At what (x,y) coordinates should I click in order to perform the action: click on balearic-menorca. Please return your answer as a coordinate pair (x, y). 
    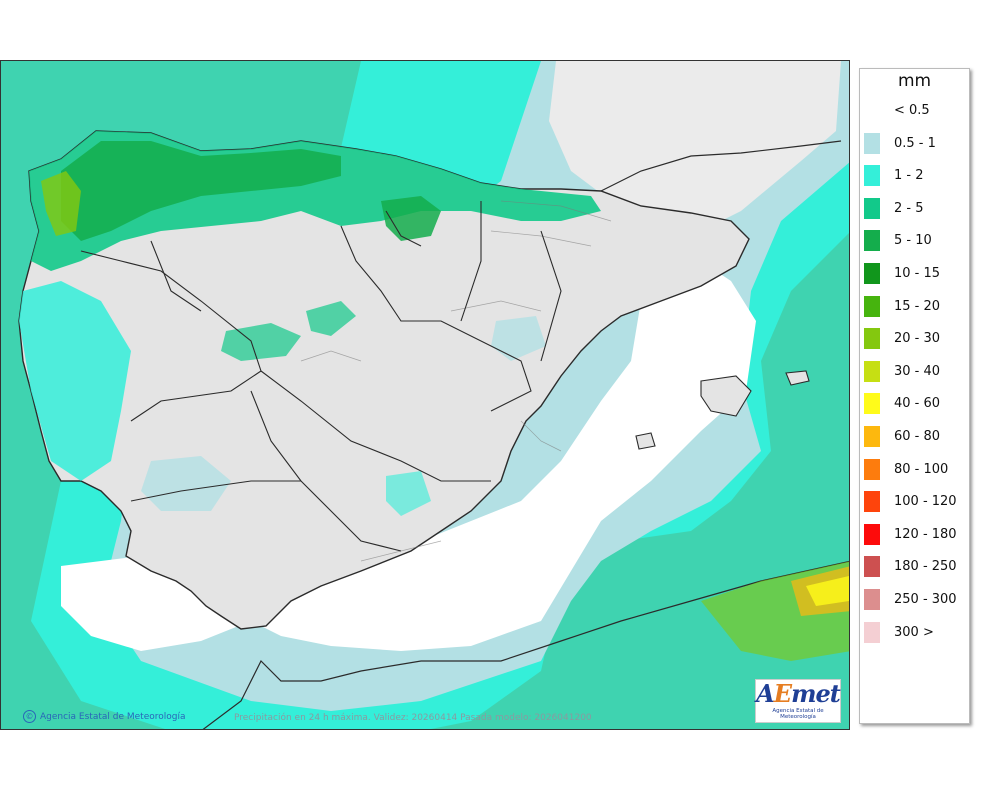
    Looking at the image, I should click on (797, 378).